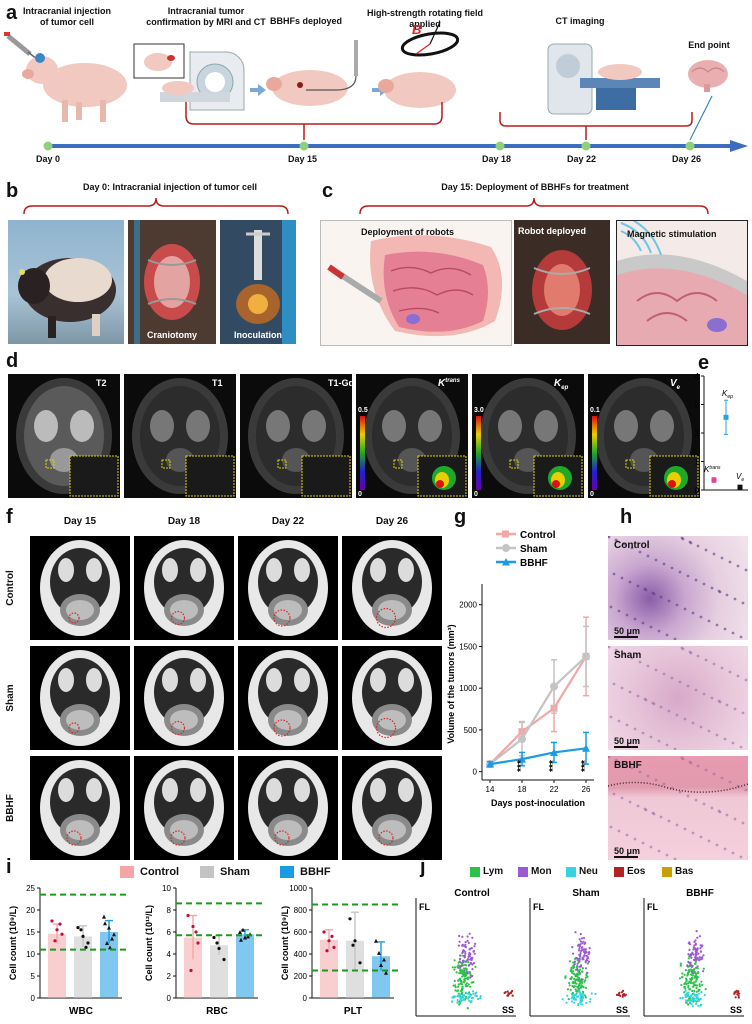 This screenshot has width=752, height=1024. What do you see at coordinates (579, 952) in the screenshot?
I see `chart-j: Control FL SS Sham FL SS BBHF FL SS` at bounding box center [579, 952].